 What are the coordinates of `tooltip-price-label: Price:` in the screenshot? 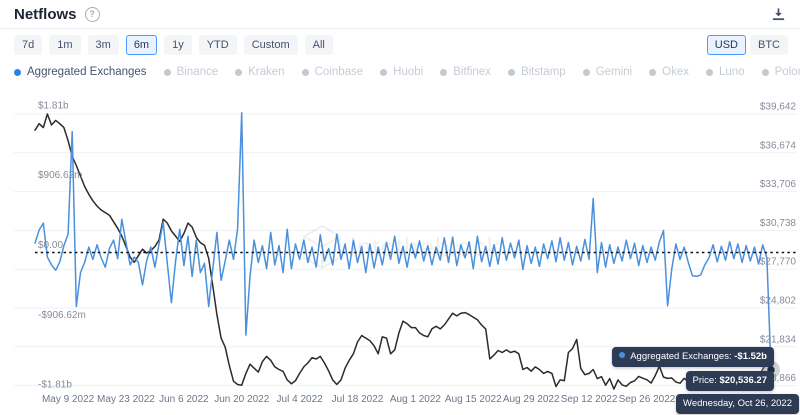 It's located at (704, 380).